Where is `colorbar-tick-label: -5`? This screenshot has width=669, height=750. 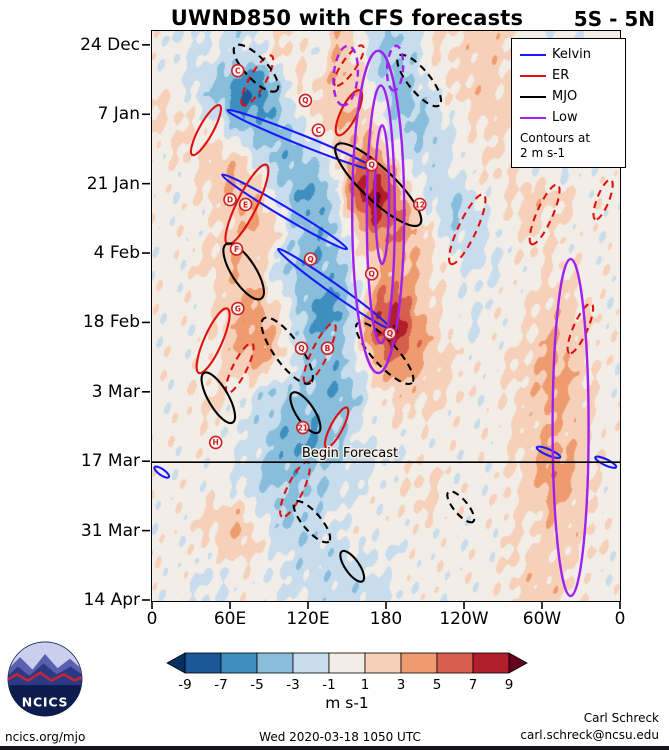
colorbar-tick-label: -5 is located at coordinates (256, 685).